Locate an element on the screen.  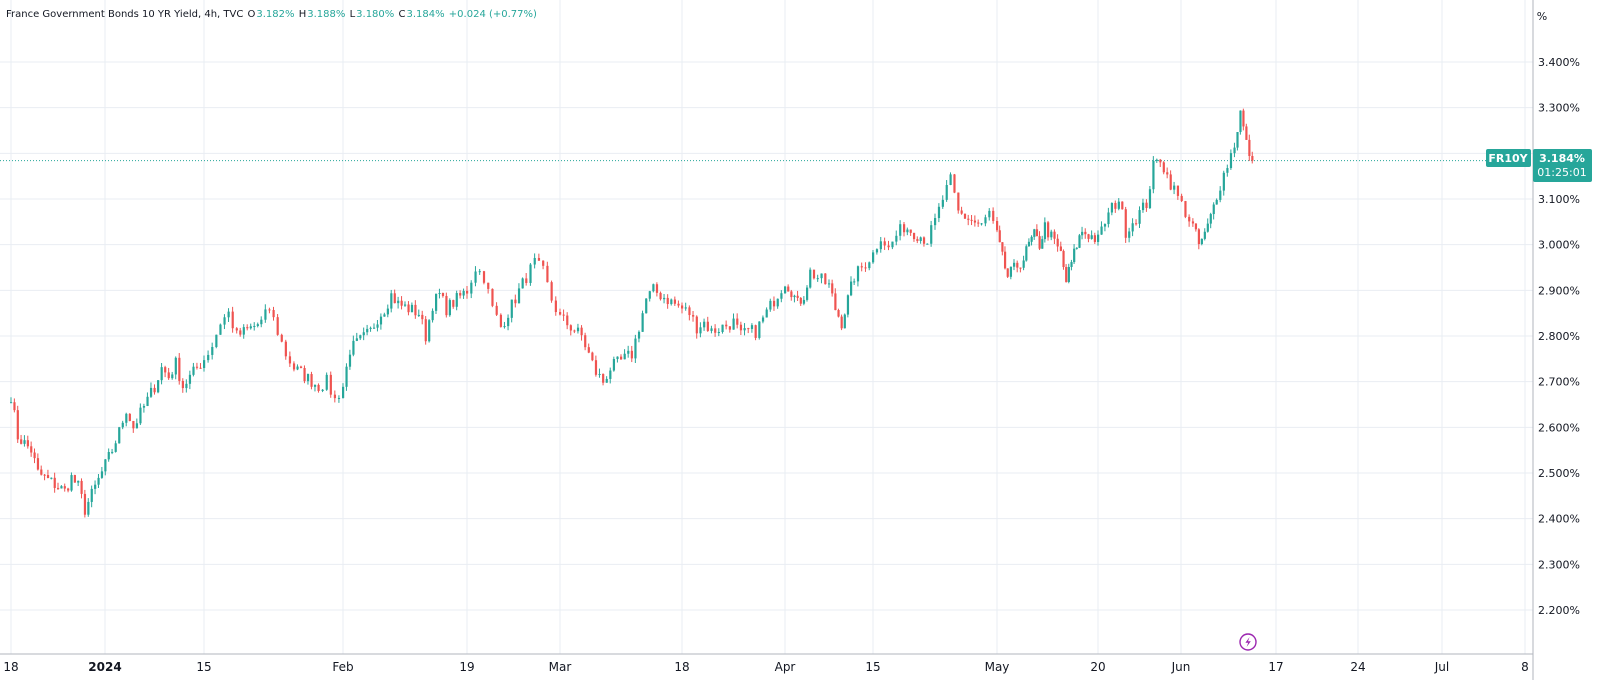
price-scale-unit: % is located at coordinates (1542, 16).